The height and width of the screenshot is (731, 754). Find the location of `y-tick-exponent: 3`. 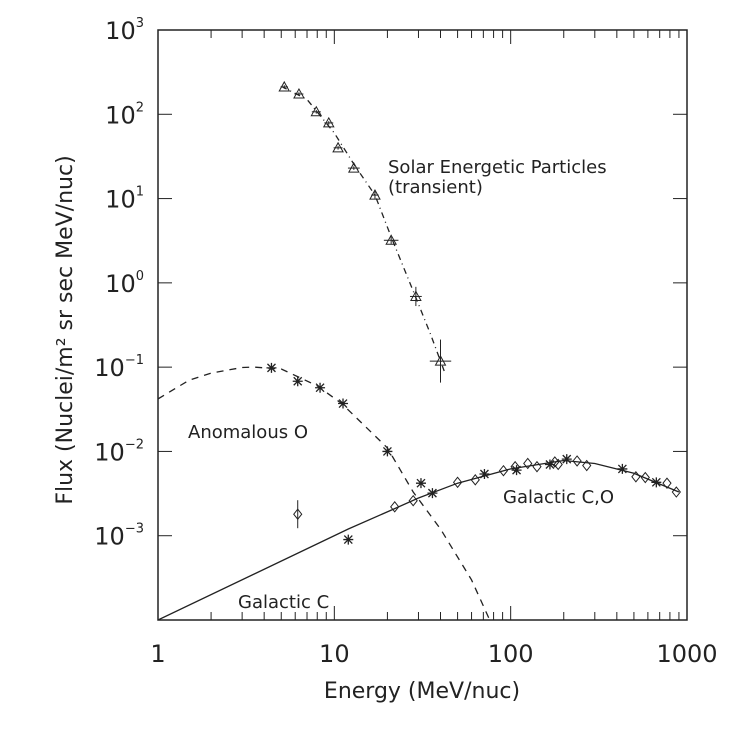

y-tick-exponent: 3 is located at coordinates (140, 23).